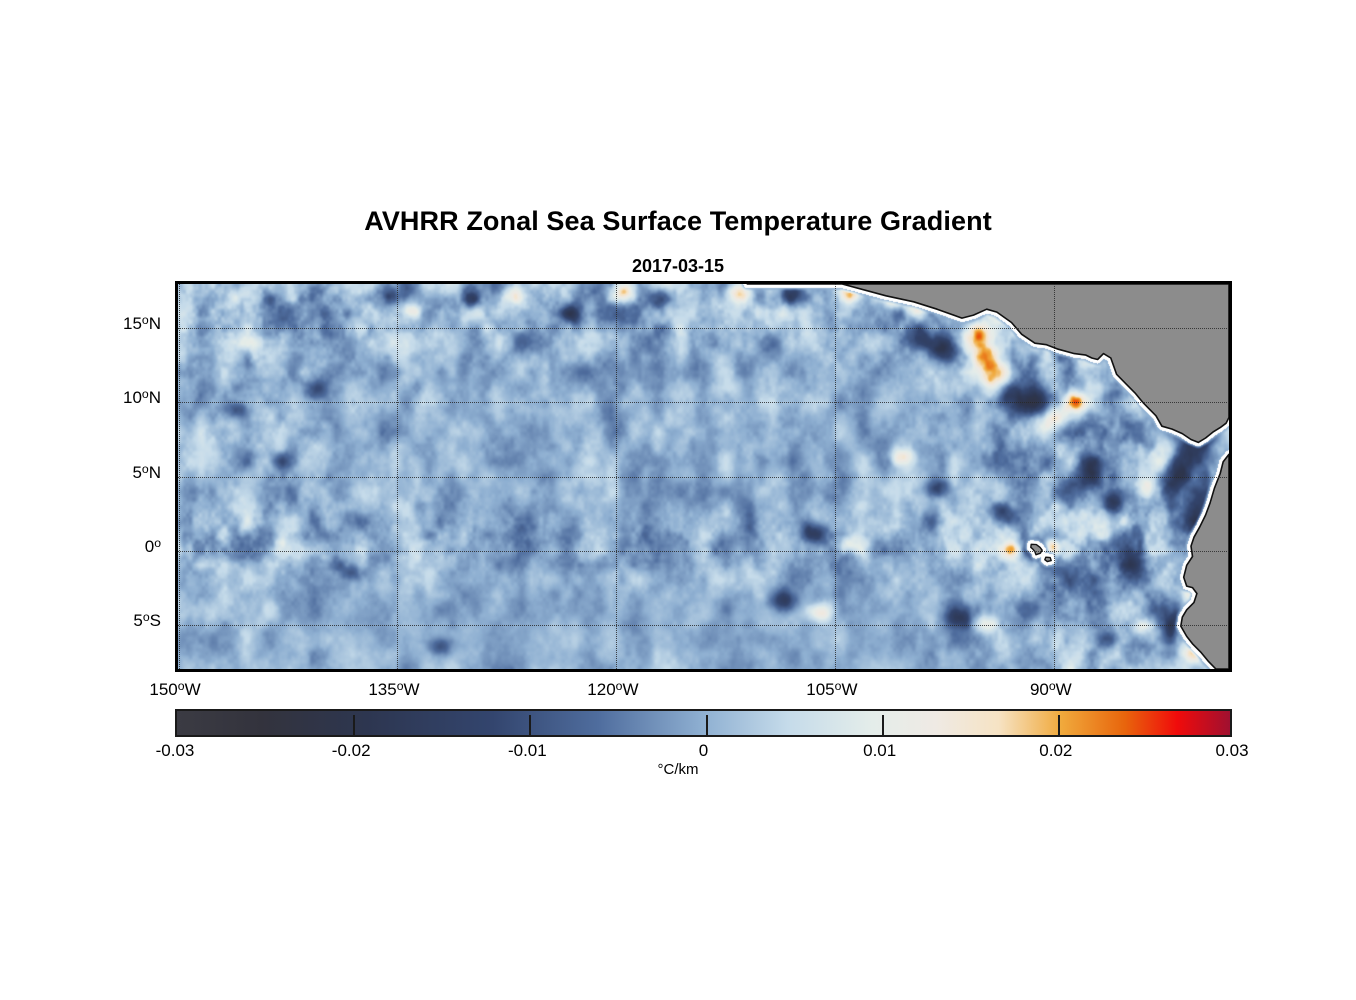 The height and width of the screenshot is (1000, 1356). I want to click on gridline-lat-5°N, so click(703, 477).